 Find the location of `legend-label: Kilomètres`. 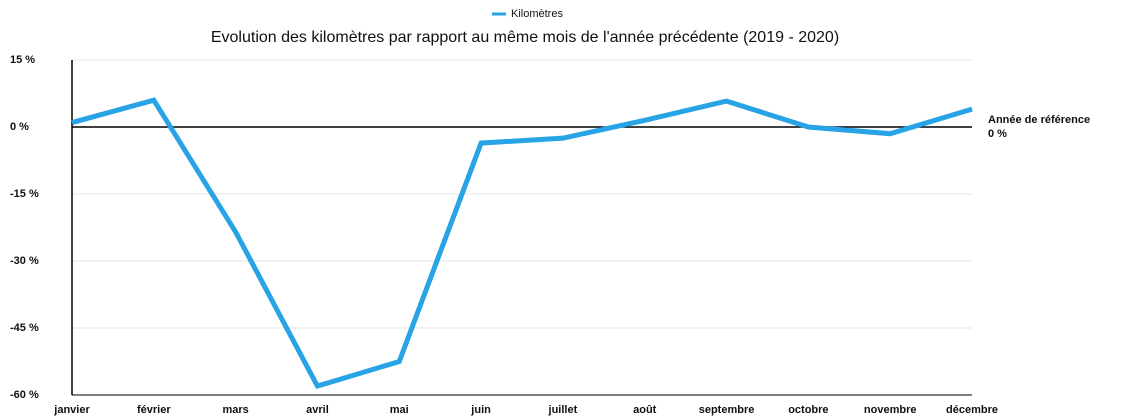

legend-label: Kilomètres is located at coordinates (537, 14).